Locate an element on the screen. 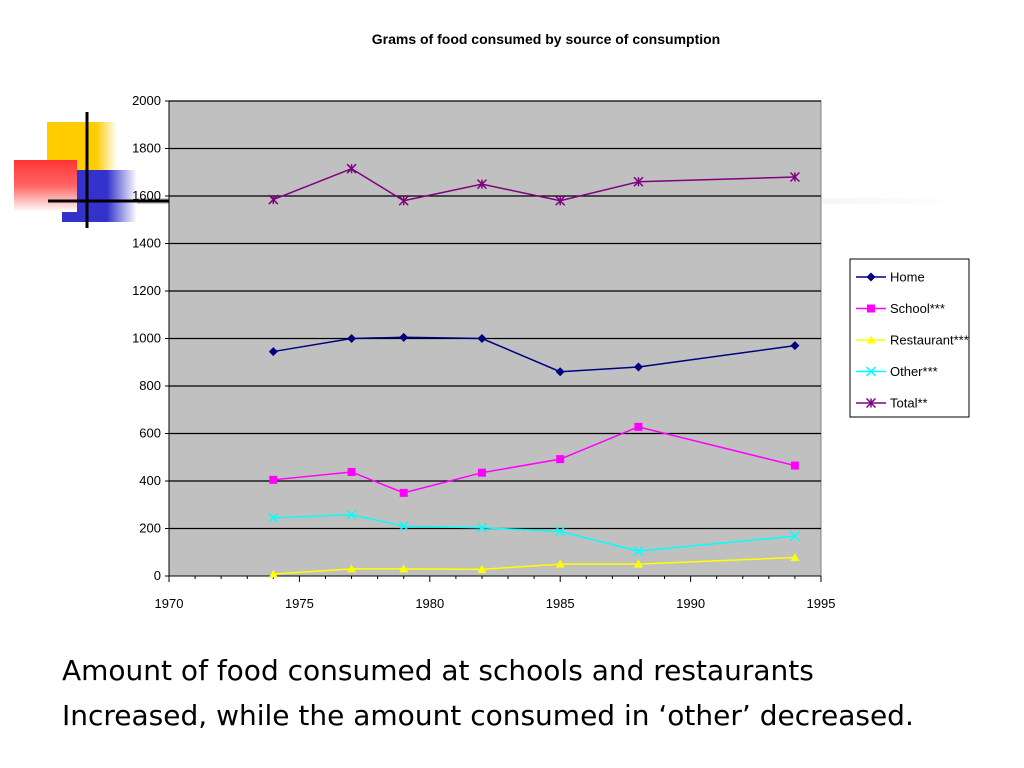 Image resolution: width=1024 pixels, height=768 pixels. legend-marker-school is located at coordinates (871, 308).